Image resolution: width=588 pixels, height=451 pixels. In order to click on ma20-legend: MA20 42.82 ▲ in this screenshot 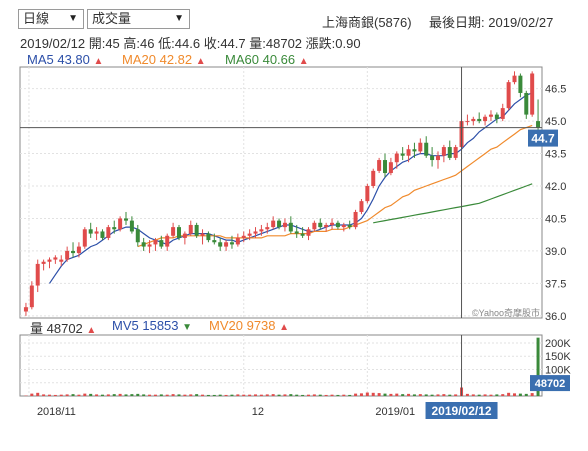, I will do `click(164, 59)`.